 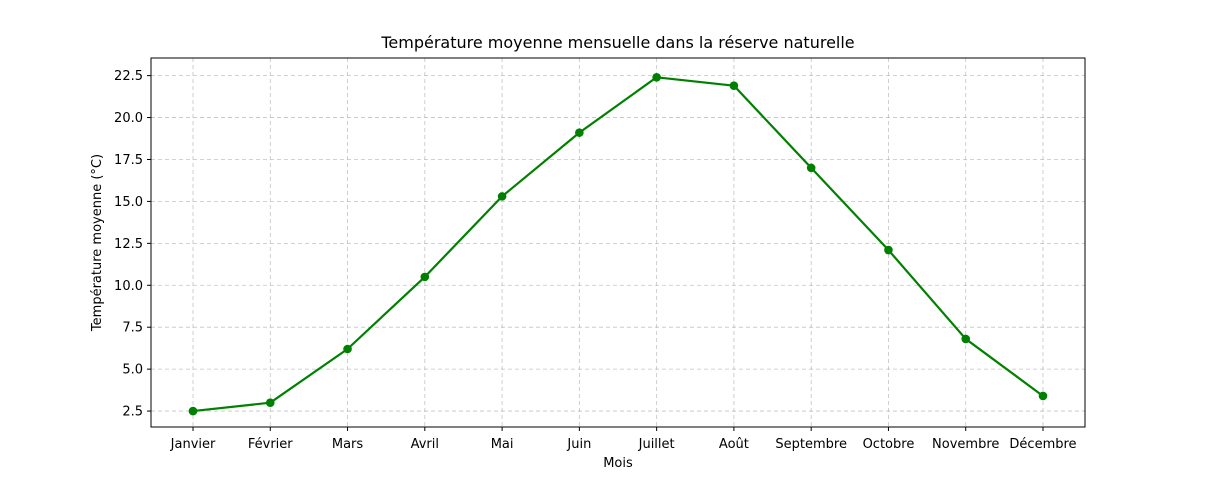 I want to click on x-tick-label: Janvier, so click(x=193, y=444).